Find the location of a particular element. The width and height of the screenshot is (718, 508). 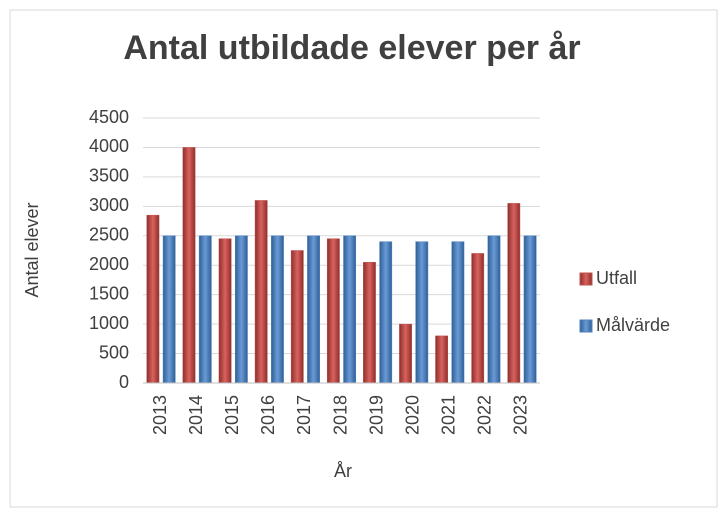

x-tick-label: 2013 is located at coordinates (160, 415).